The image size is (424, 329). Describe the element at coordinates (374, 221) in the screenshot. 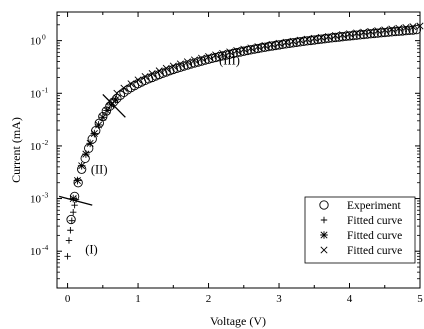

I see `legend-label-fitted-plus: Fitted curve` at that location.